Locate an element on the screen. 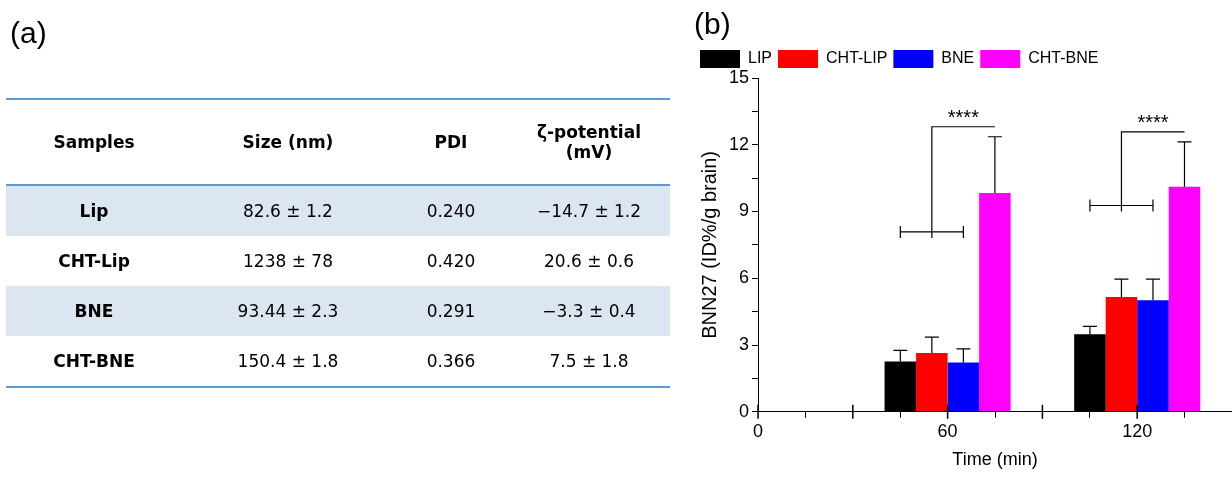  text: BNE is located at coordinates (94, 311).